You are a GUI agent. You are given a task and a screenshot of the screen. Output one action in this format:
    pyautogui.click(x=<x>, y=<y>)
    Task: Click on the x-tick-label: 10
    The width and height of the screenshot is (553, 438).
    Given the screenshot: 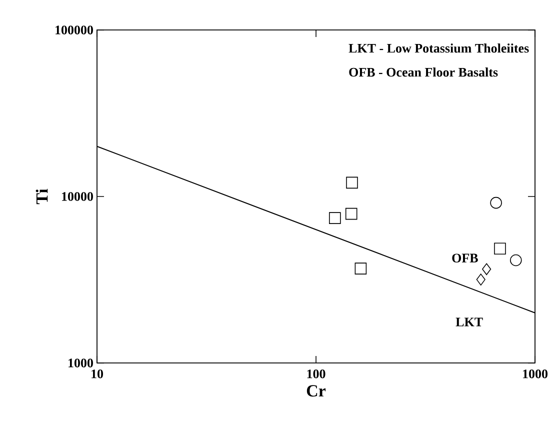 What is the action you would take?
    pyautogui.click(x=98, y=374)
    